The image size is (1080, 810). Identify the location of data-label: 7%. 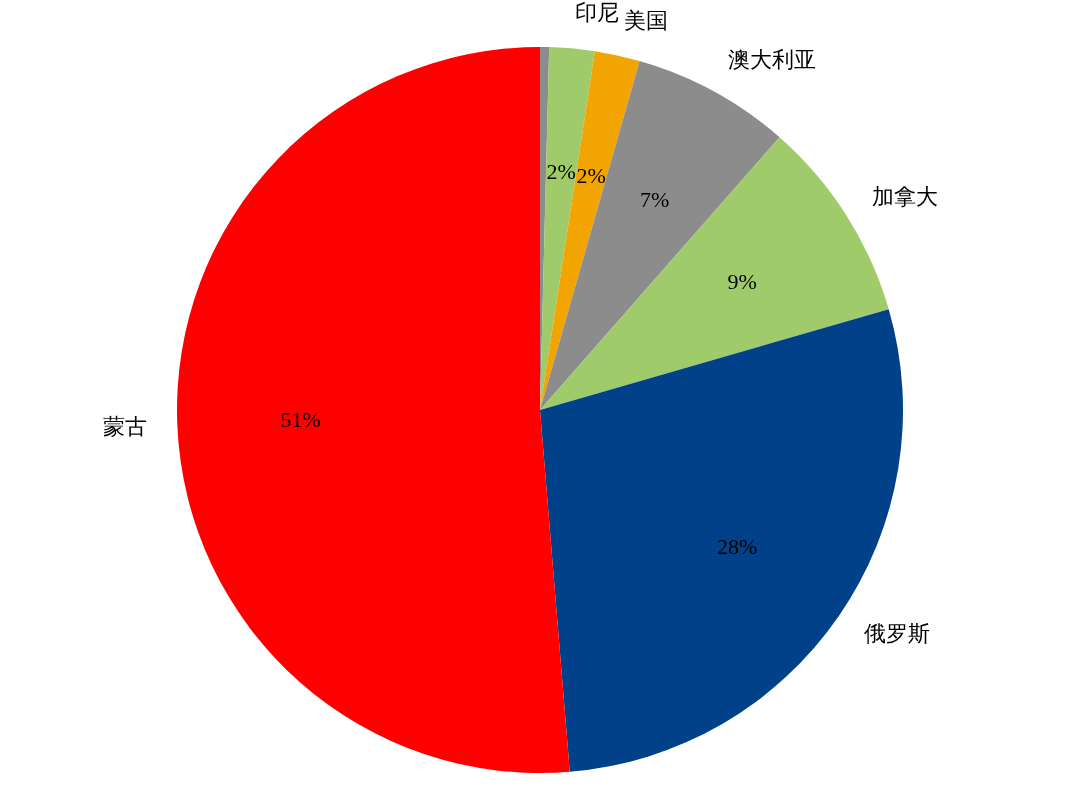
(655, 200).